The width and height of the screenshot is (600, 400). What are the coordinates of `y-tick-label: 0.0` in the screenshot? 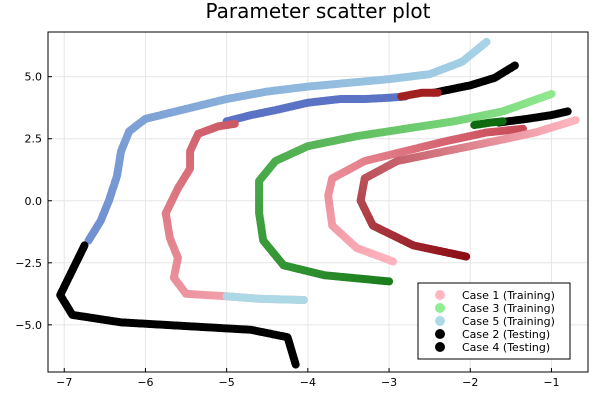 It's located at (34, 201).